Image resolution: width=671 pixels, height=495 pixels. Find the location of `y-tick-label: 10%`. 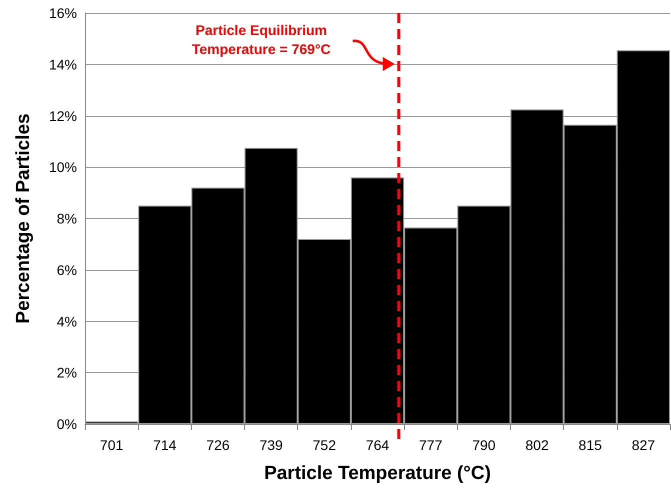

y-tick-label: 10% is located at coordinates (62, 167).